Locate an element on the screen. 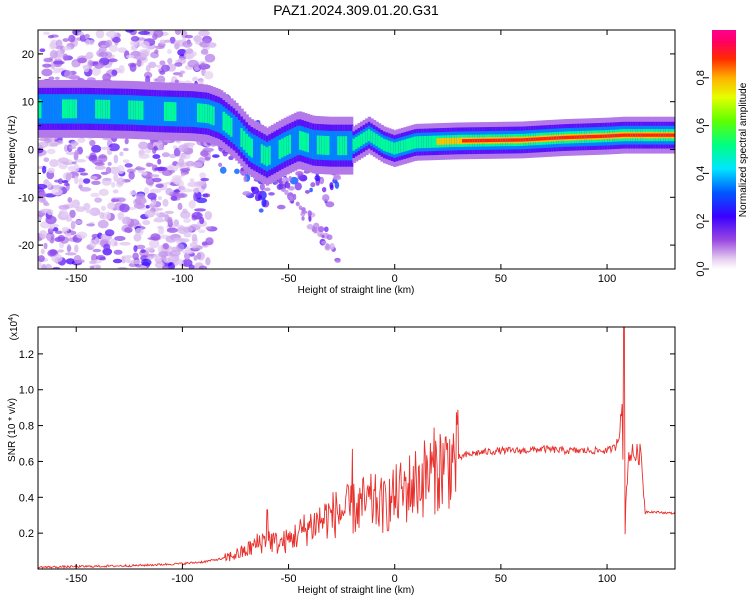  figure-title: PAZ1.2024.309.01.20.G31 is located at coordinates (356, 10).